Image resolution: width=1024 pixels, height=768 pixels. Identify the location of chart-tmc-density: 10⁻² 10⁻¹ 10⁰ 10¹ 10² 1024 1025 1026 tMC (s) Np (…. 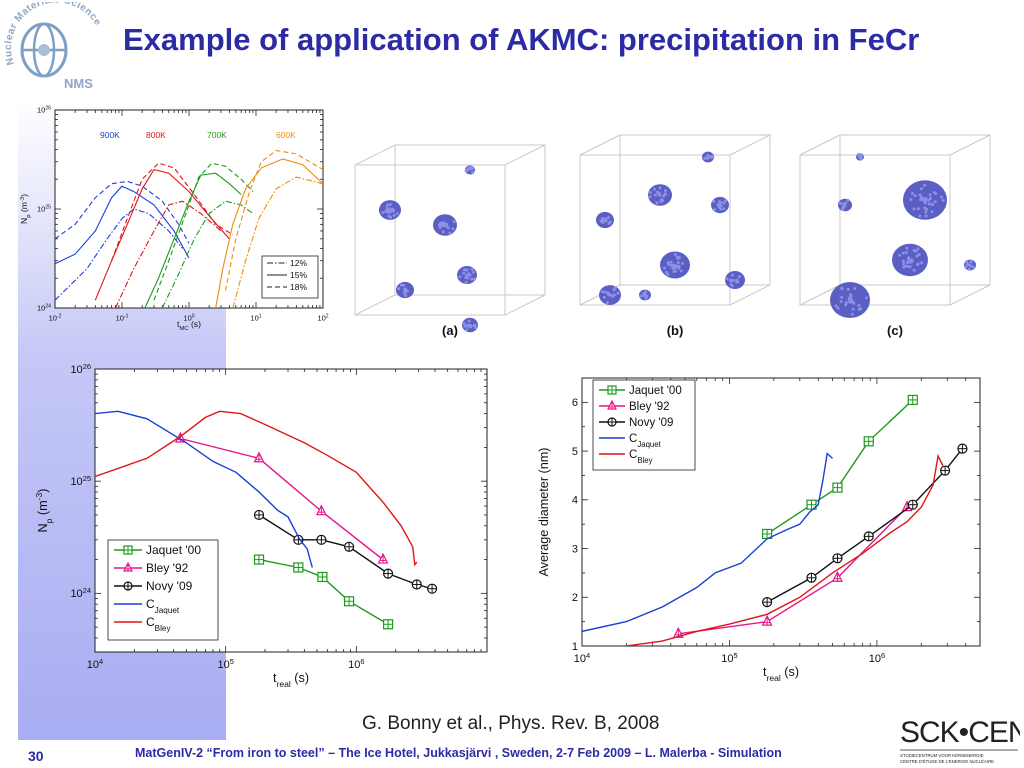
(174, 219).